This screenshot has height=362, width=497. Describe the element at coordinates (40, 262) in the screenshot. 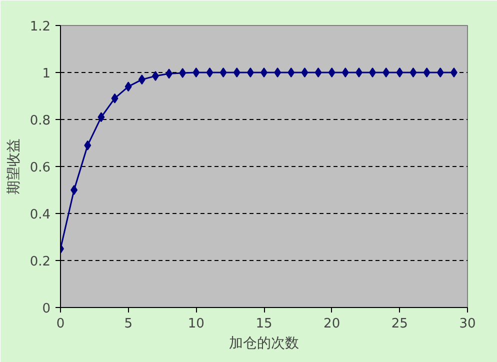

I see `y-tick-label: 0.2` at that location.